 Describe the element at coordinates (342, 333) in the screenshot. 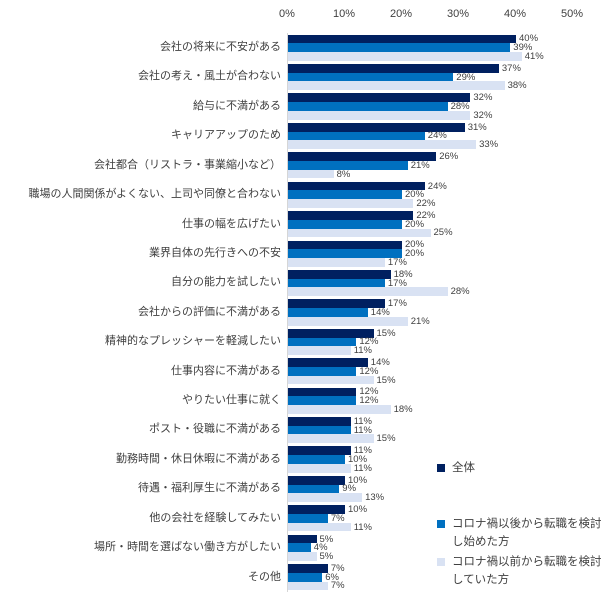

I see `bar-line: 15%` at that location.